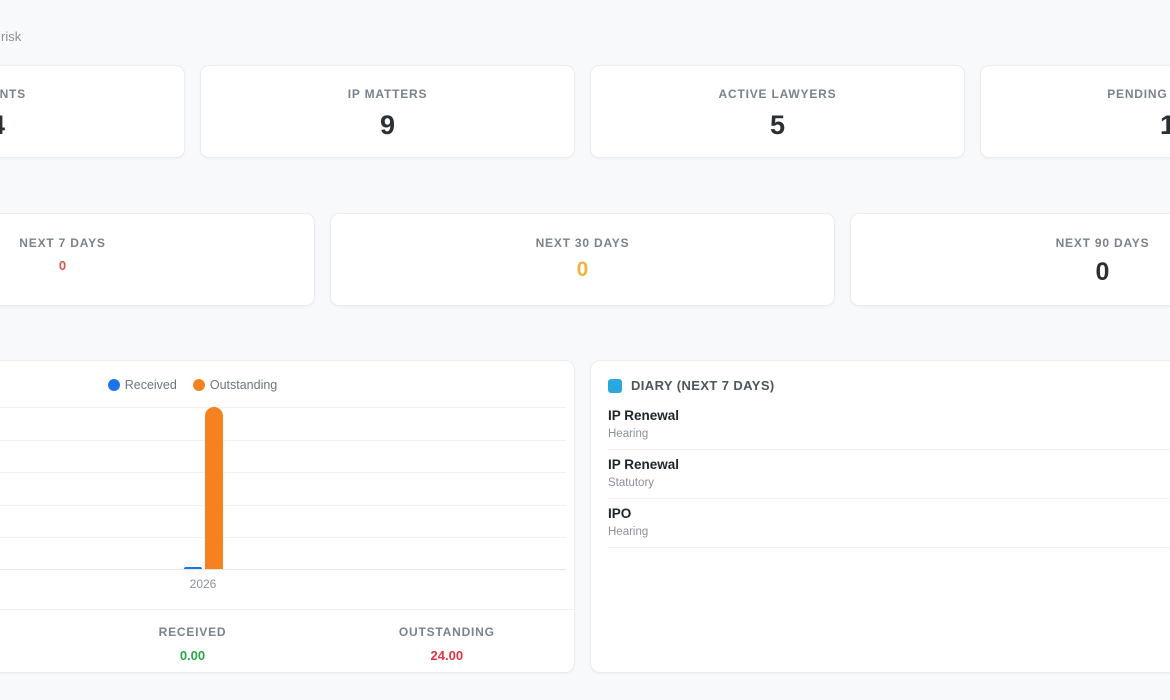  Describe the element at coordinates (777, 94) in the screenshot. I see `kpi-label: ACTIVE LAWYERS` at that location.